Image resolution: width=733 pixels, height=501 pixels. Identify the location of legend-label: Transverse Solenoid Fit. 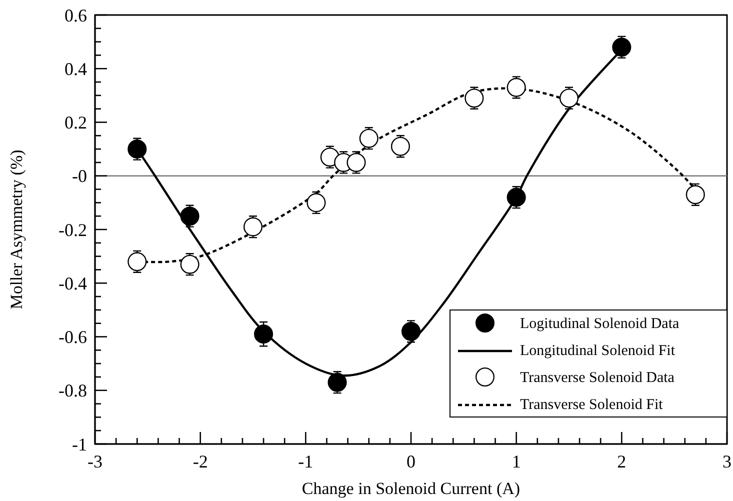
(592, 405).